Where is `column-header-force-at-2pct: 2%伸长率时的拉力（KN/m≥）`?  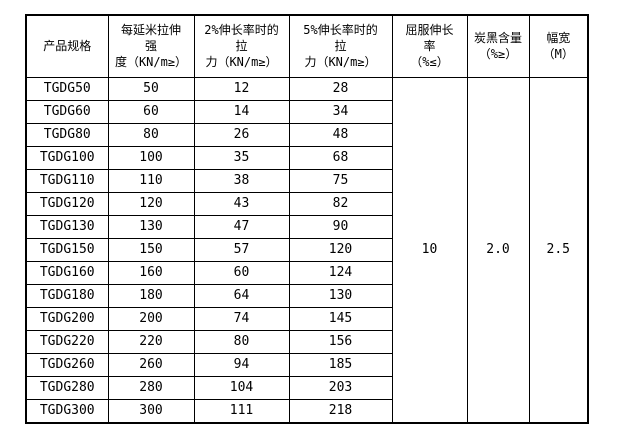
column-header-force-at-2pct: 2%伸长率时的拉力（KN/m≥） is located at coordinates (241, 46).